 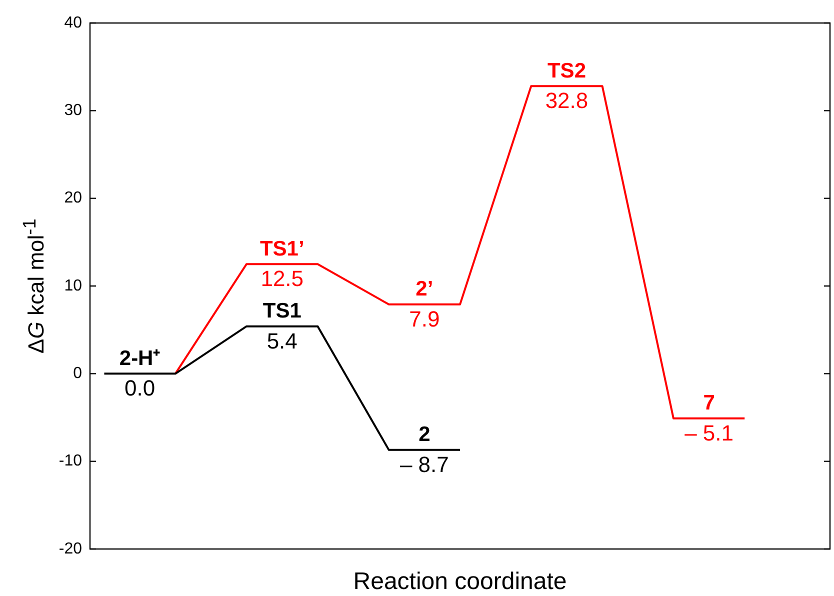 What do you see at coordinates (460, 582) in the screenshot?
I see `x-axis-title: Reaction coordinate` at bounding box center [460, 582].